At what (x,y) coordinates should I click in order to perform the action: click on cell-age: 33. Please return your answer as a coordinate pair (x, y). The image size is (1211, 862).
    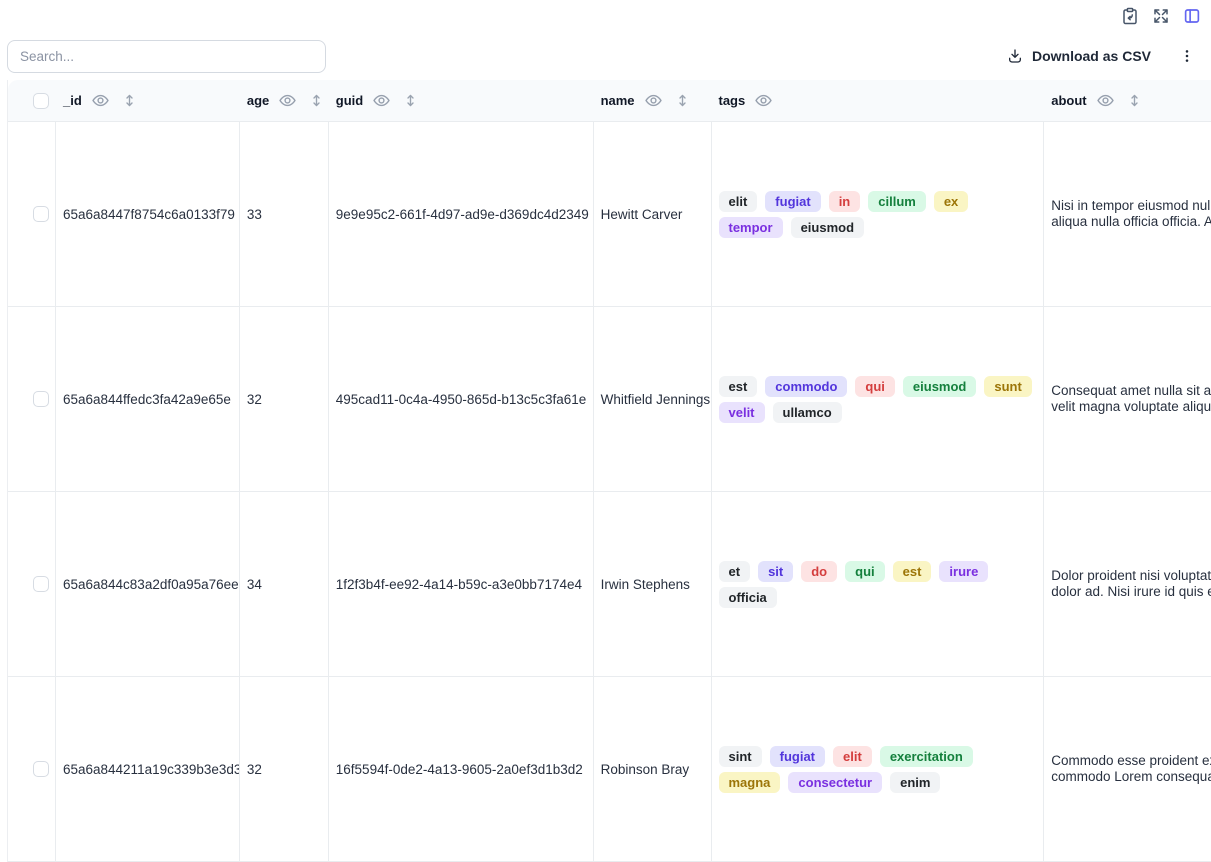
    Looking at the image, I should click on (254, 214).